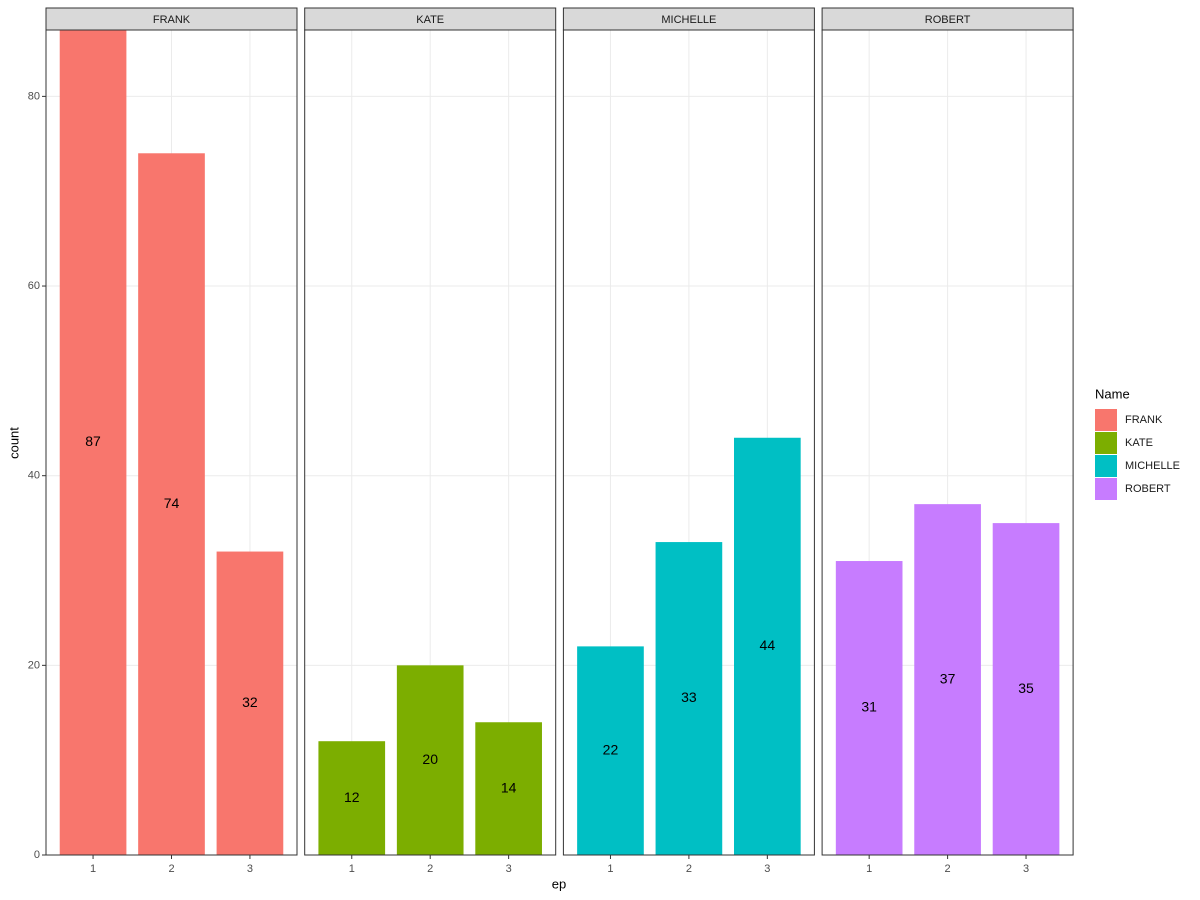 Image resolution: width=1200 pixels, height=900 pixels. I want to click on legend-label: MICHELLE, so click(1152, 466).